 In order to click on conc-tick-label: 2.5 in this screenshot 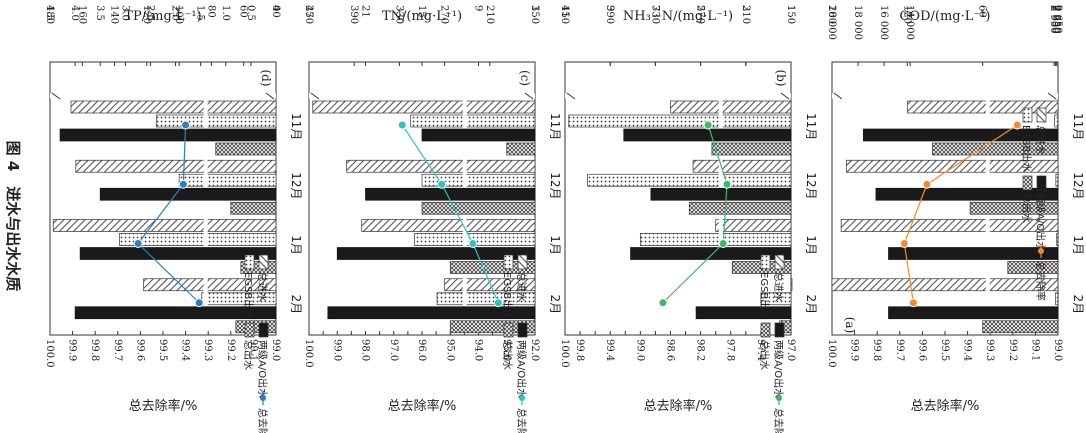, I will do `click(149, 13)`.